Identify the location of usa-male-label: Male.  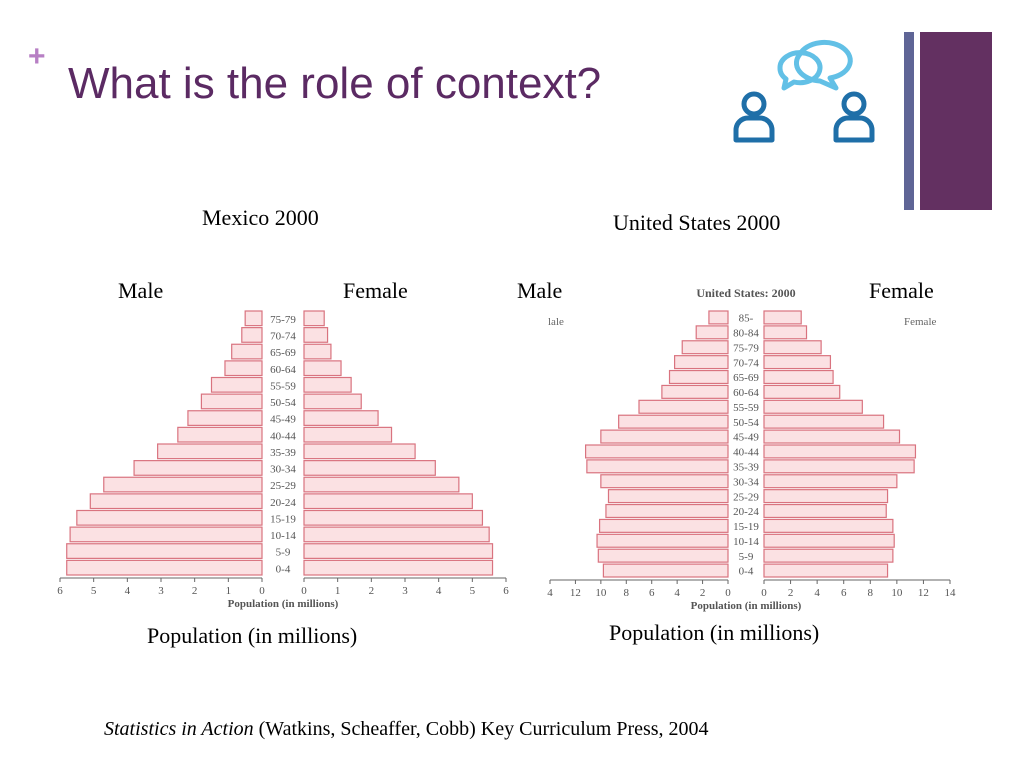
(540, 290).